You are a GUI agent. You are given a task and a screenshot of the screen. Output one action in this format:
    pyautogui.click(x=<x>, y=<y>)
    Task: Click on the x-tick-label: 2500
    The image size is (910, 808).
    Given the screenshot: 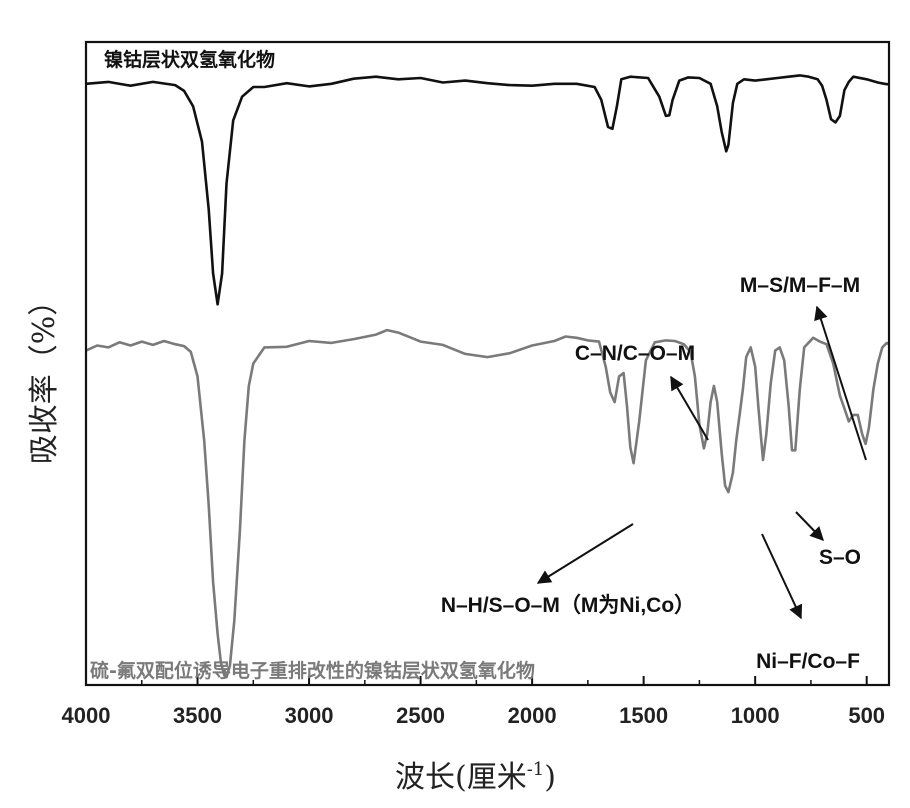 What is the action you would take?
    pyautogui.click(x=420, y=715)
    